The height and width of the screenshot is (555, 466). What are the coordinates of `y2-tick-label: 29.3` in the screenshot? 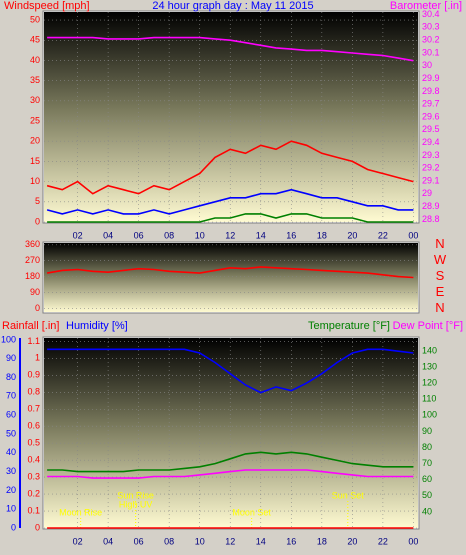 It's located at (431, 155).